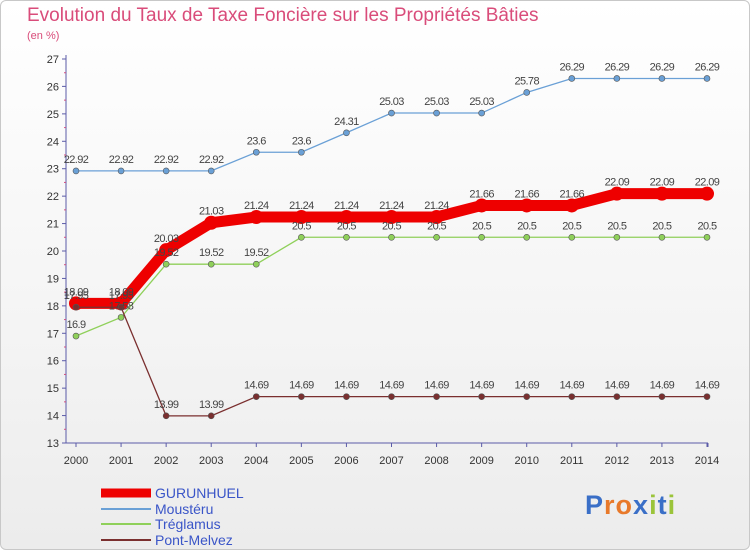  What do you see at coordinates (53, 252) in the screenshot?
I see `y-tick-label: 20` at bounding box center [53, 252].